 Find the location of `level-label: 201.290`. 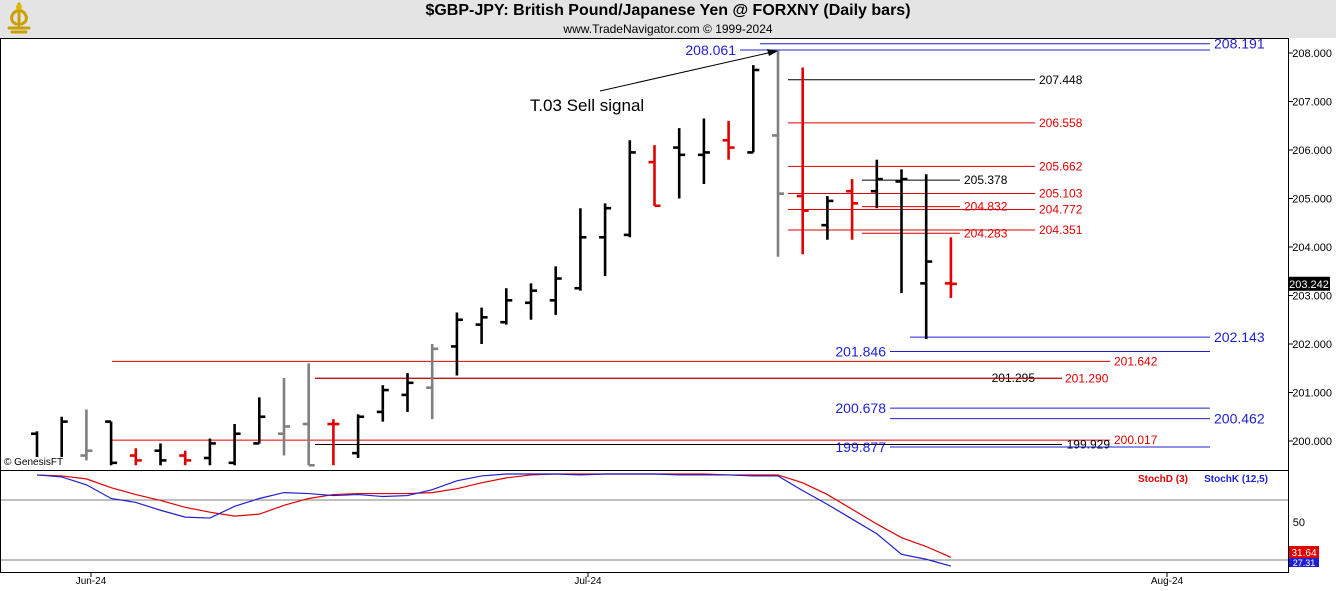

level-label: 201.290 is located at coordinates (1087, 378).